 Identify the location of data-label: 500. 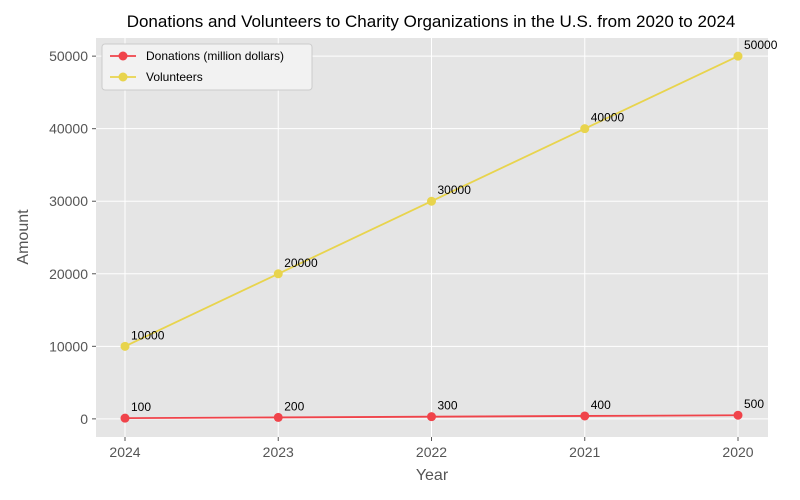
(754, 404).